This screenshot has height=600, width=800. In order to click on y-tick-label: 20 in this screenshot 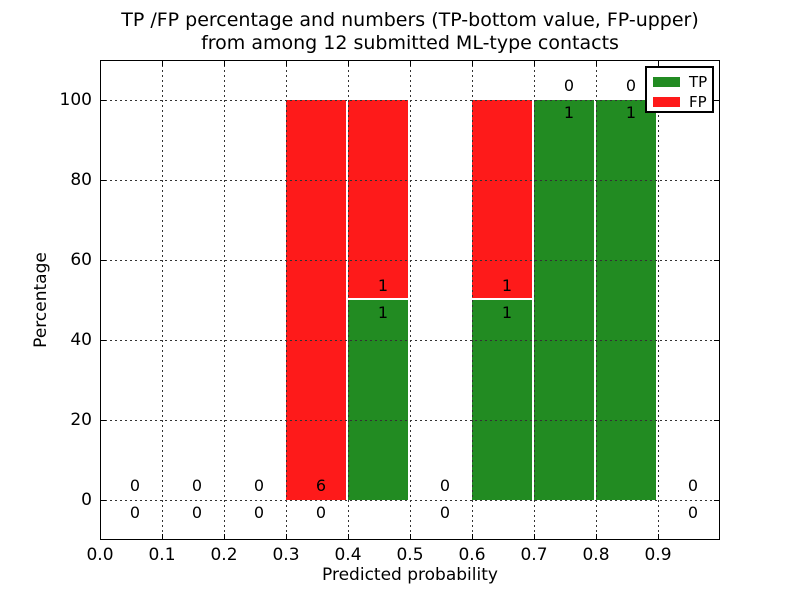, I will do `click(81, 420)`.